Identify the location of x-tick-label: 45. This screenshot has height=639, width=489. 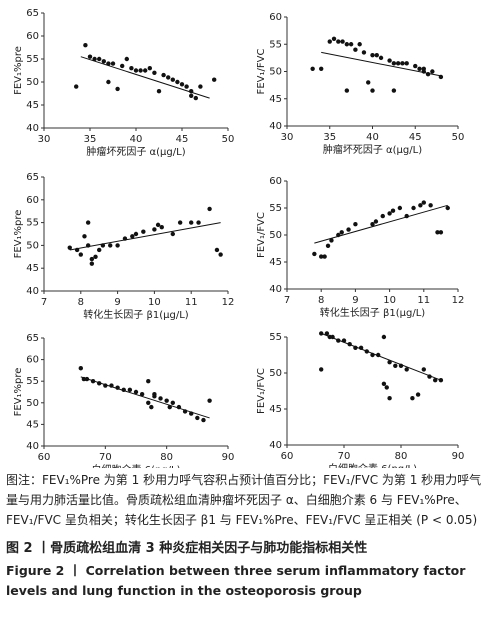
(182, 139).